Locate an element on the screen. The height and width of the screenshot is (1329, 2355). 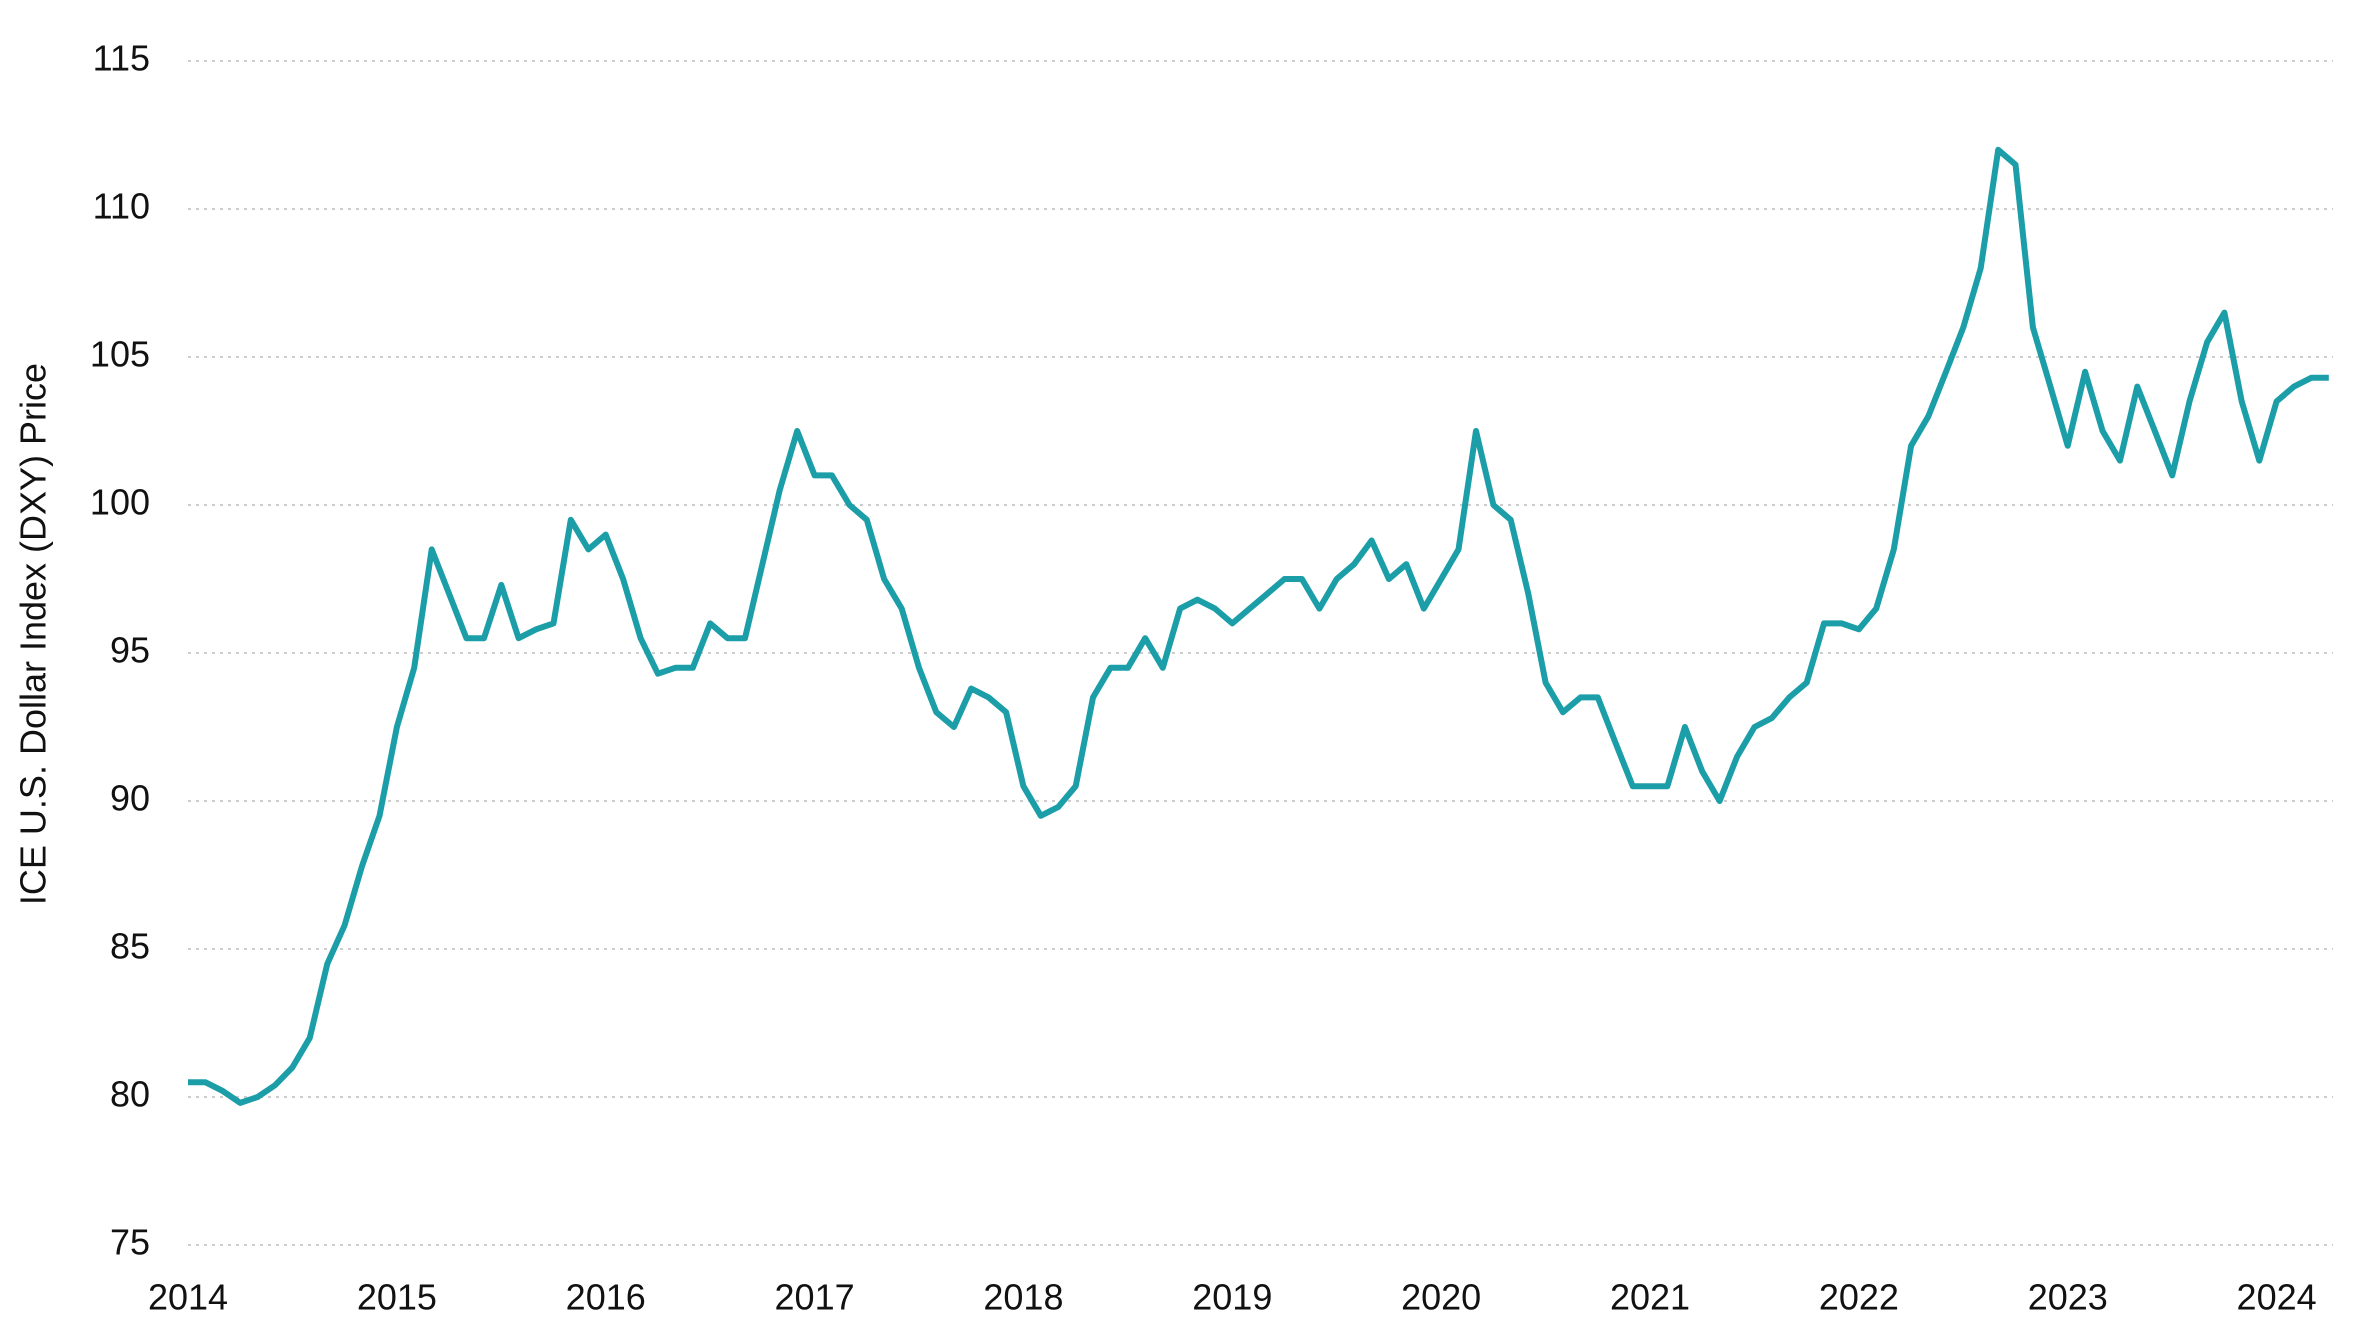
y-tick-label: 105 is located at coordinates (120, 354).